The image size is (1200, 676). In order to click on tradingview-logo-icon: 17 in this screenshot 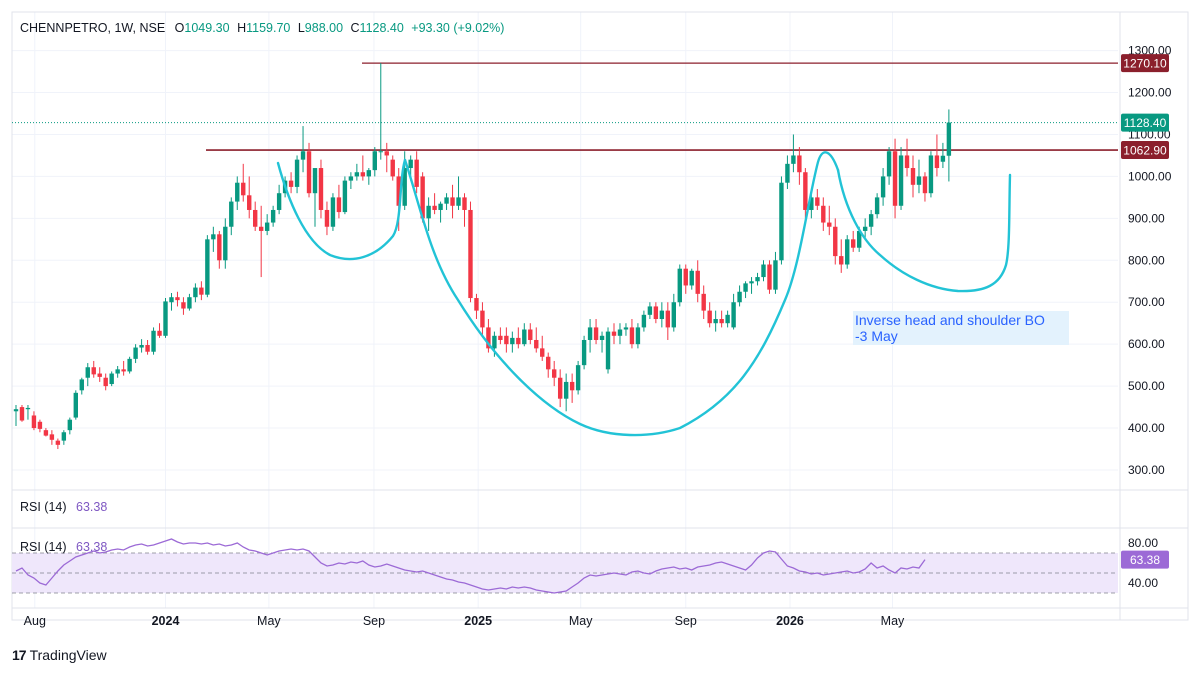, I will do `click(19, 655)`.